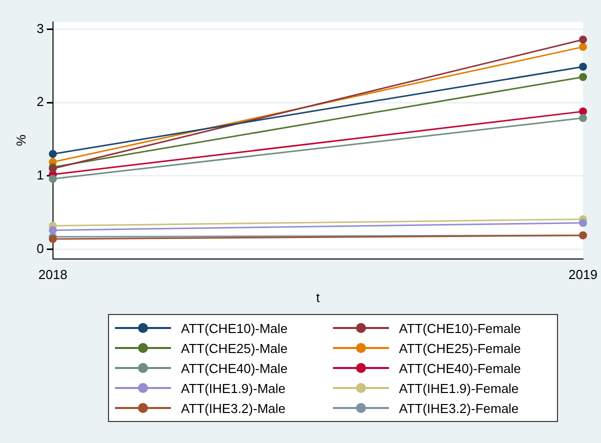 This screenshot has width=601, height=443. Describe the element at coordinates (233, 408) in the screenshot. I see `legend-label: ATT(IHE3.2)-Male` at that location.